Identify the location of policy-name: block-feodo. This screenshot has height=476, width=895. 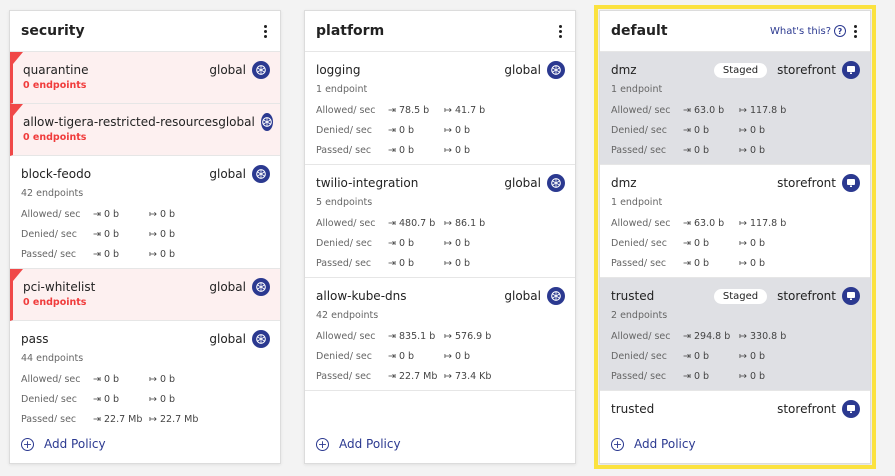
(56, 174).